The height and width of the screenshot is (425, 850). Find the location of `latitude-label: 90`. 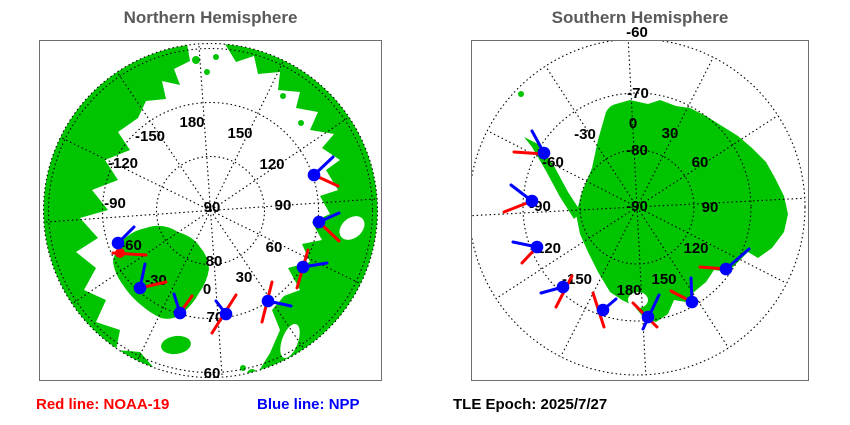

latitude-label: 90 is located at coordinates (212, 207).